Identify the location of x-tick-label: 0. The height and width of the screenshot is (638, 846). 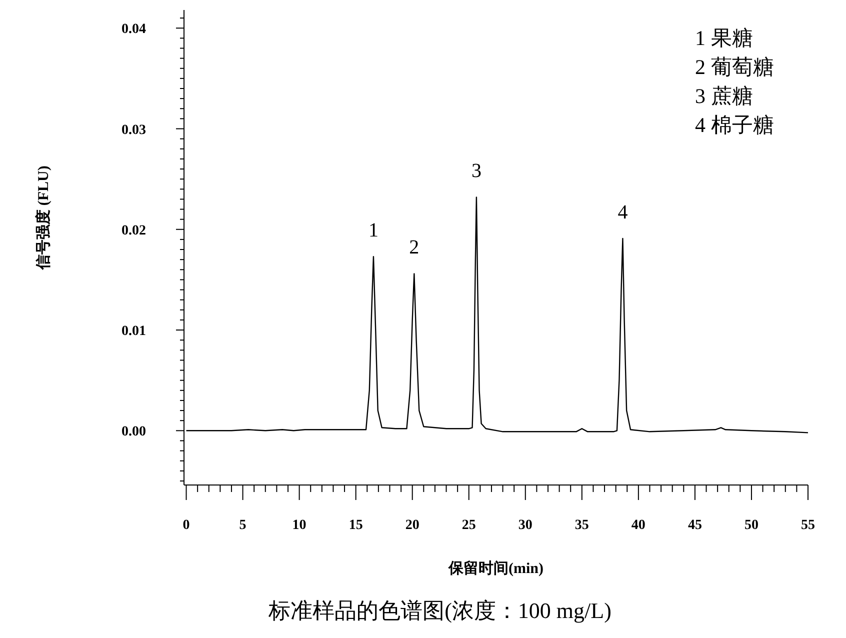
(186, 525).